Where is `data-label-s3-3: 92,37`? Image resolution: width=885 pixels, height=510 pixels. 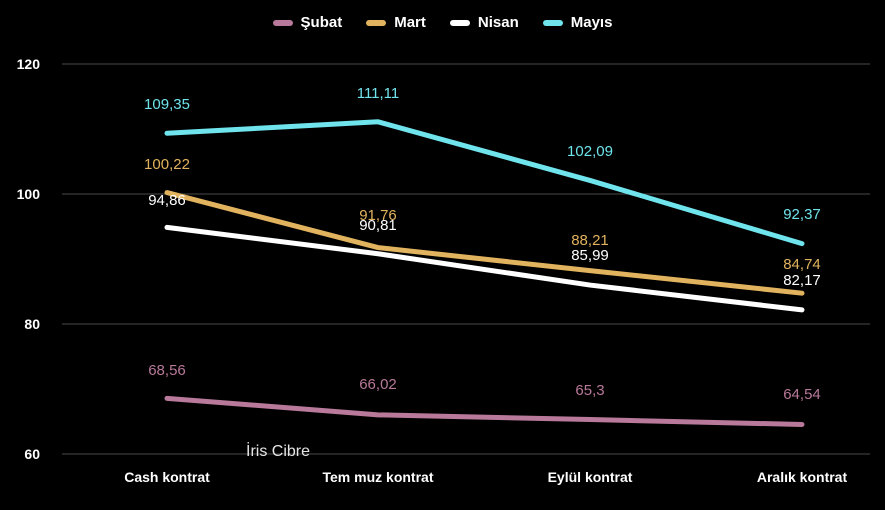 data-label-s3-3: 92,37 is located at coordinates (802, 214).